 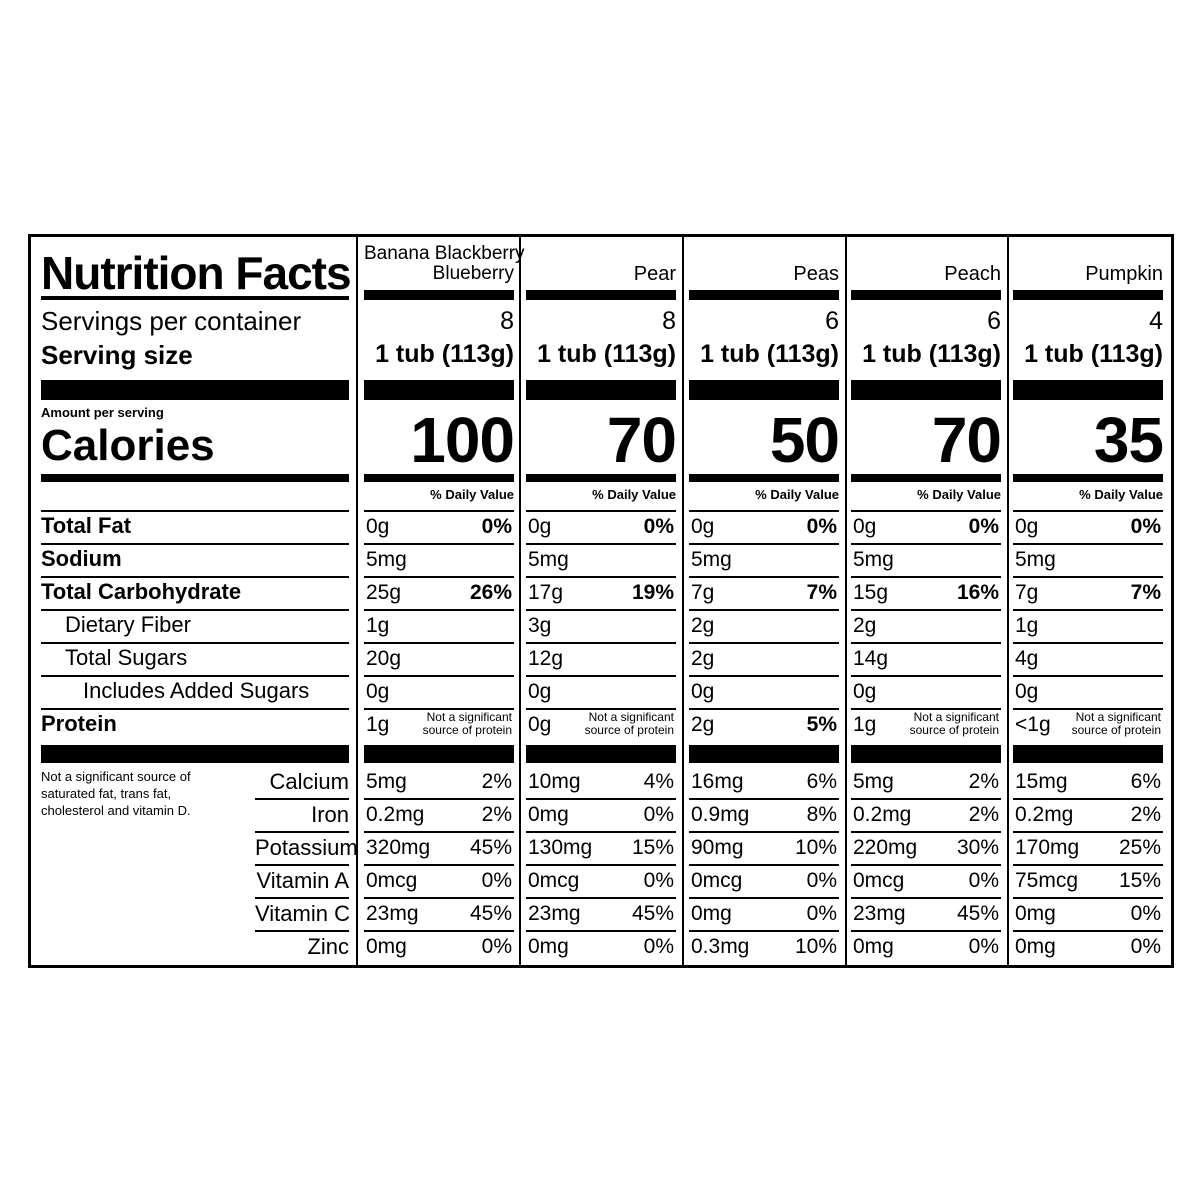 I want to click on micro-label: Potassium, so click(x=306, y=847).